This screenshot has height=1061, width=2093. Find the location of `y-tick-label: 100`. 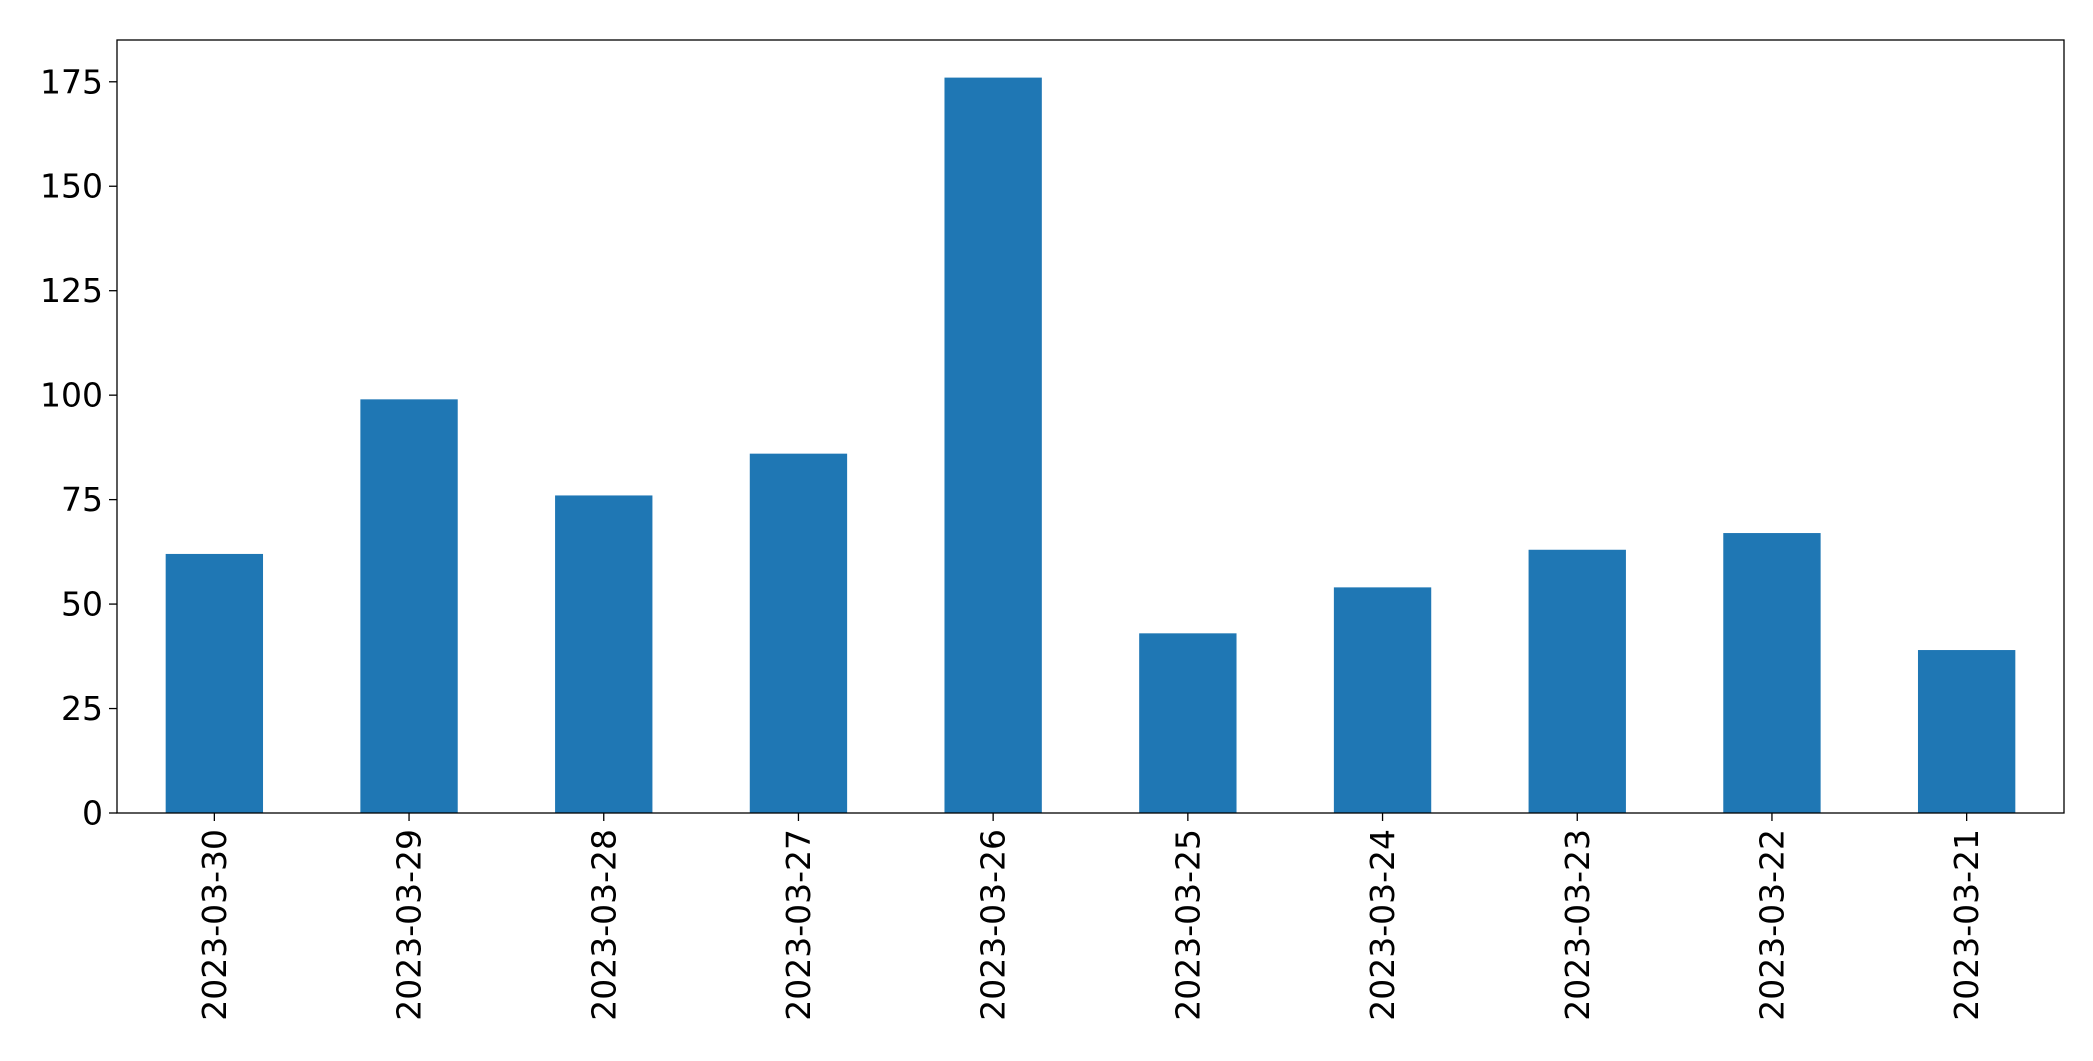

y-tick-label: 100 is located at coordinates (71, 395).